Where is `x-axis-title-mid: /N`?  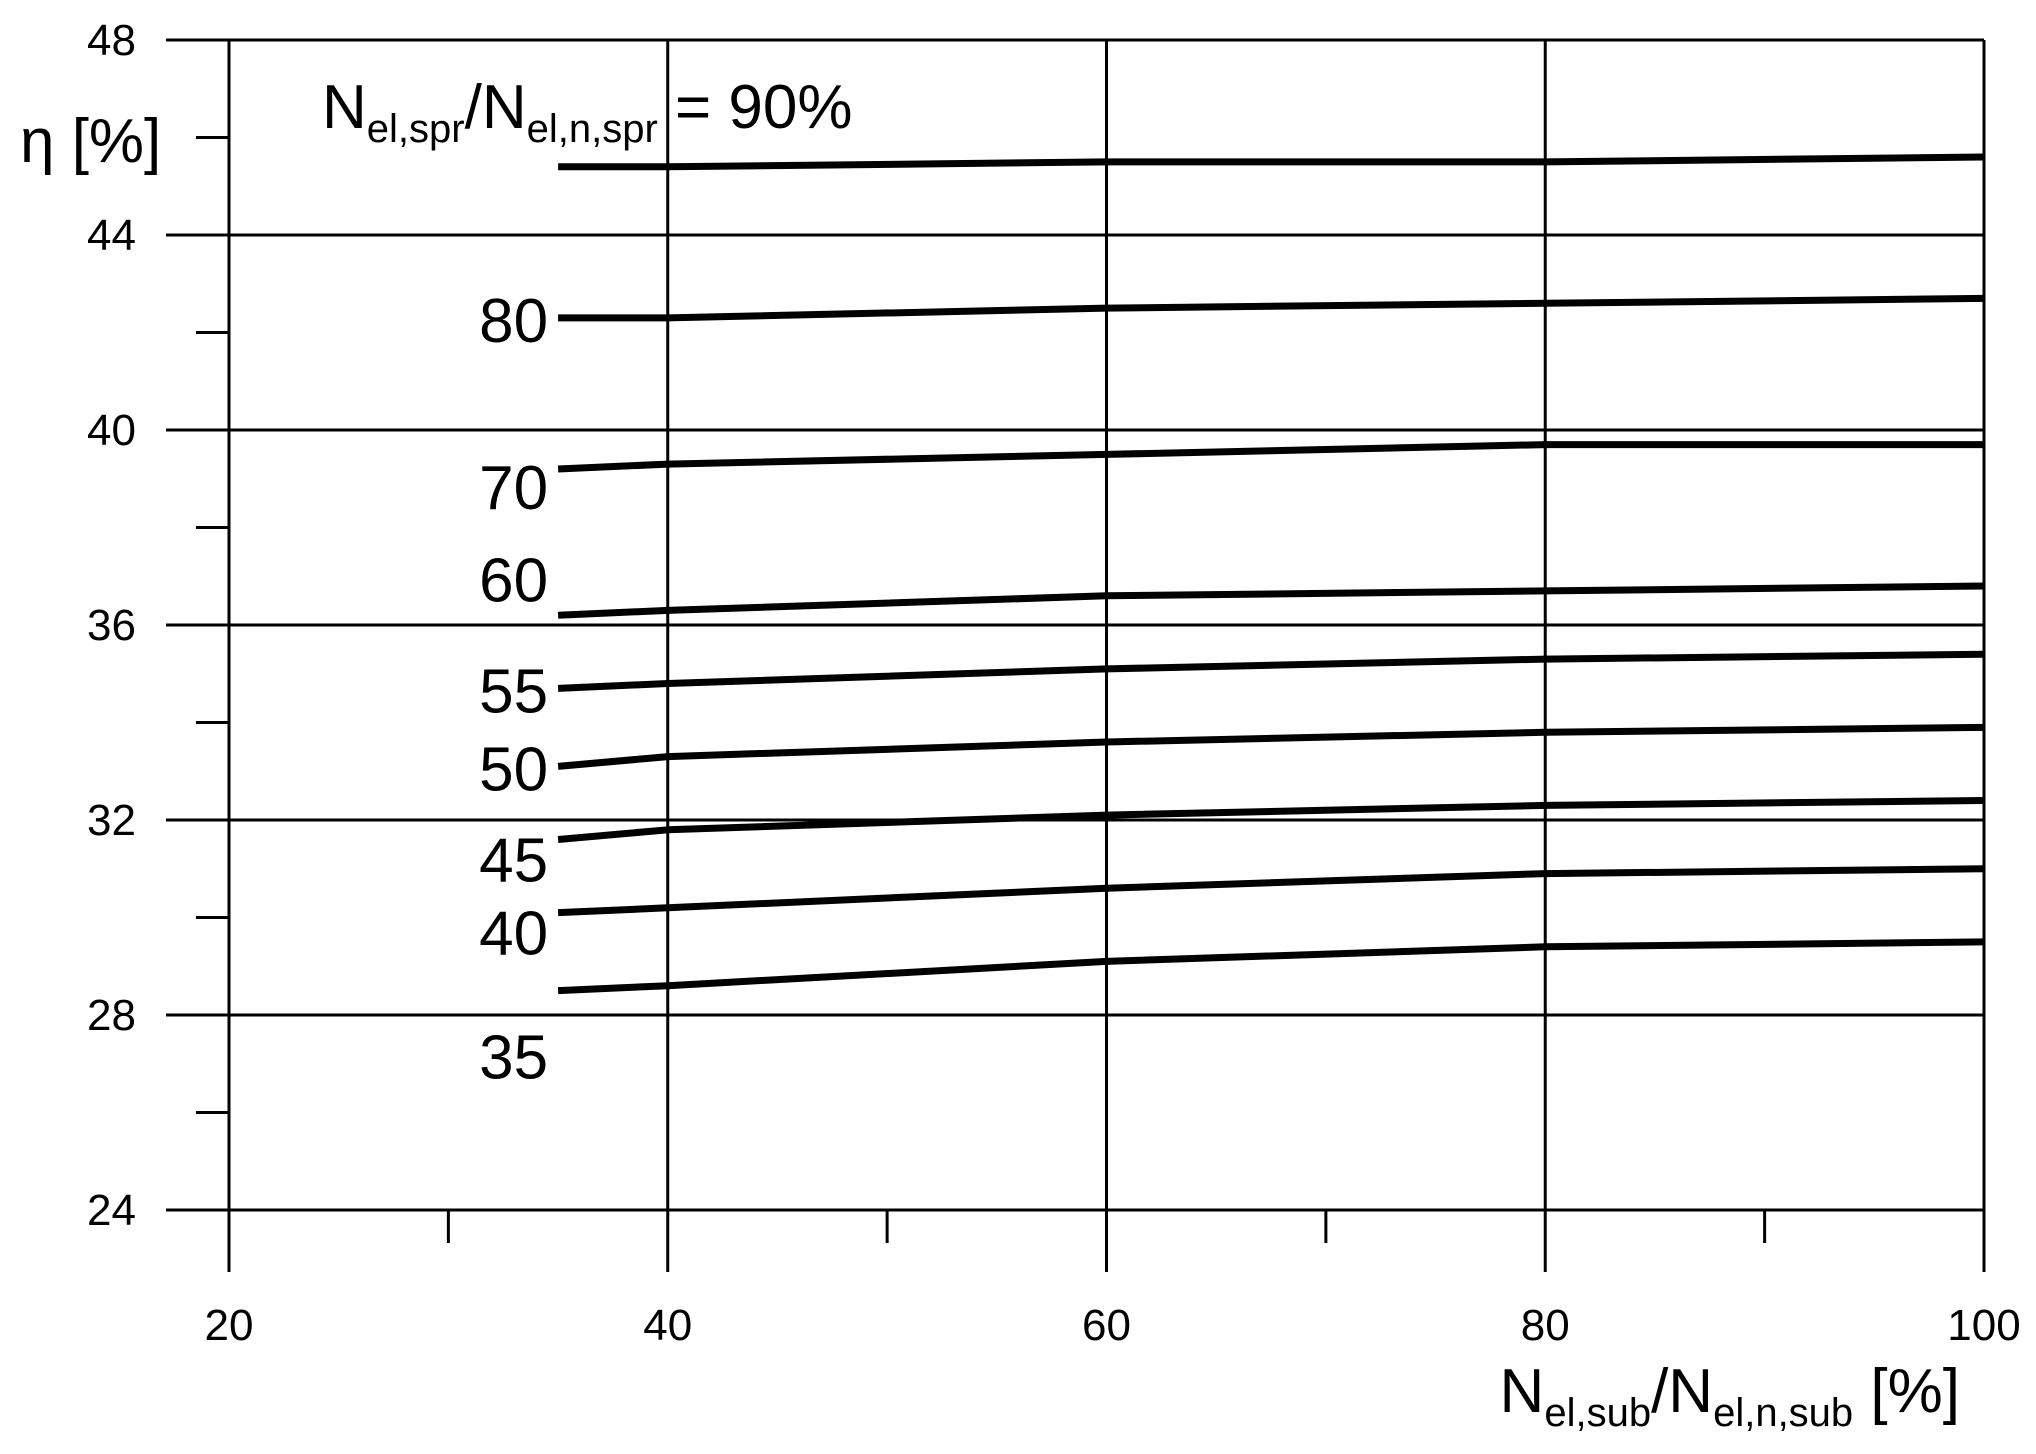
x-axis-title-mid: /N is located at coordinates (1682, 1391).